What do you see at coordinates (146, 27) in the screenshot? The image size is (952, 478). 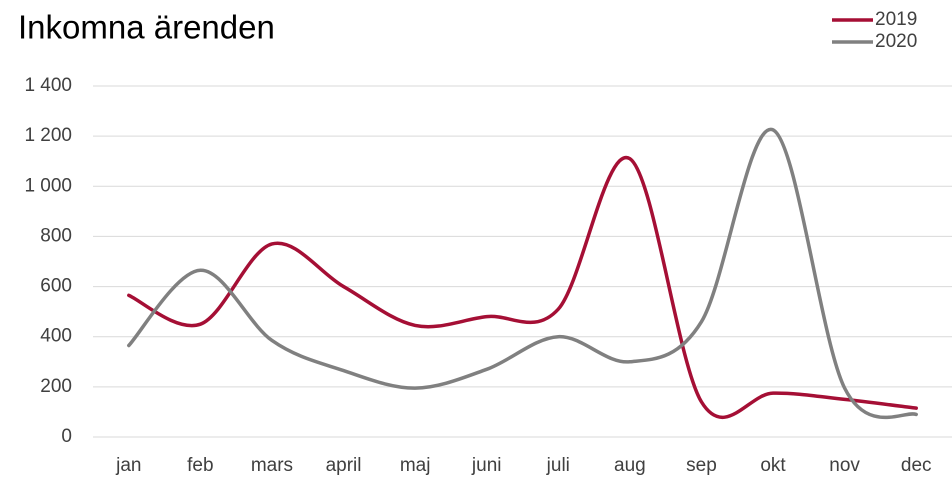 I see `chart-title: Inkomna ärenden` at bounding box center [146, 27].